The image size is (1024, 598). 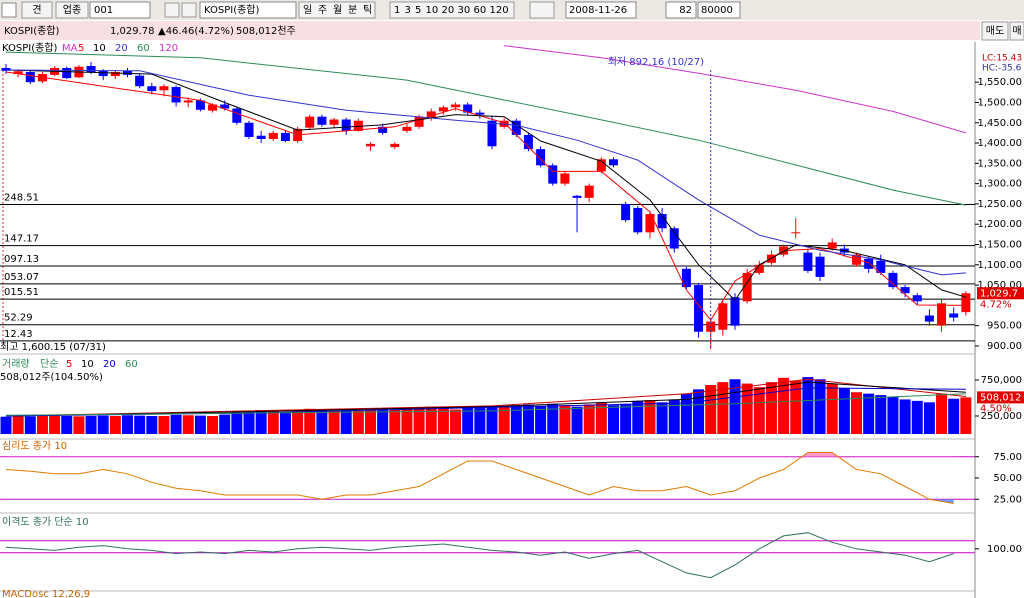 I want to click on buy-button, so click(x=1016, y=31).